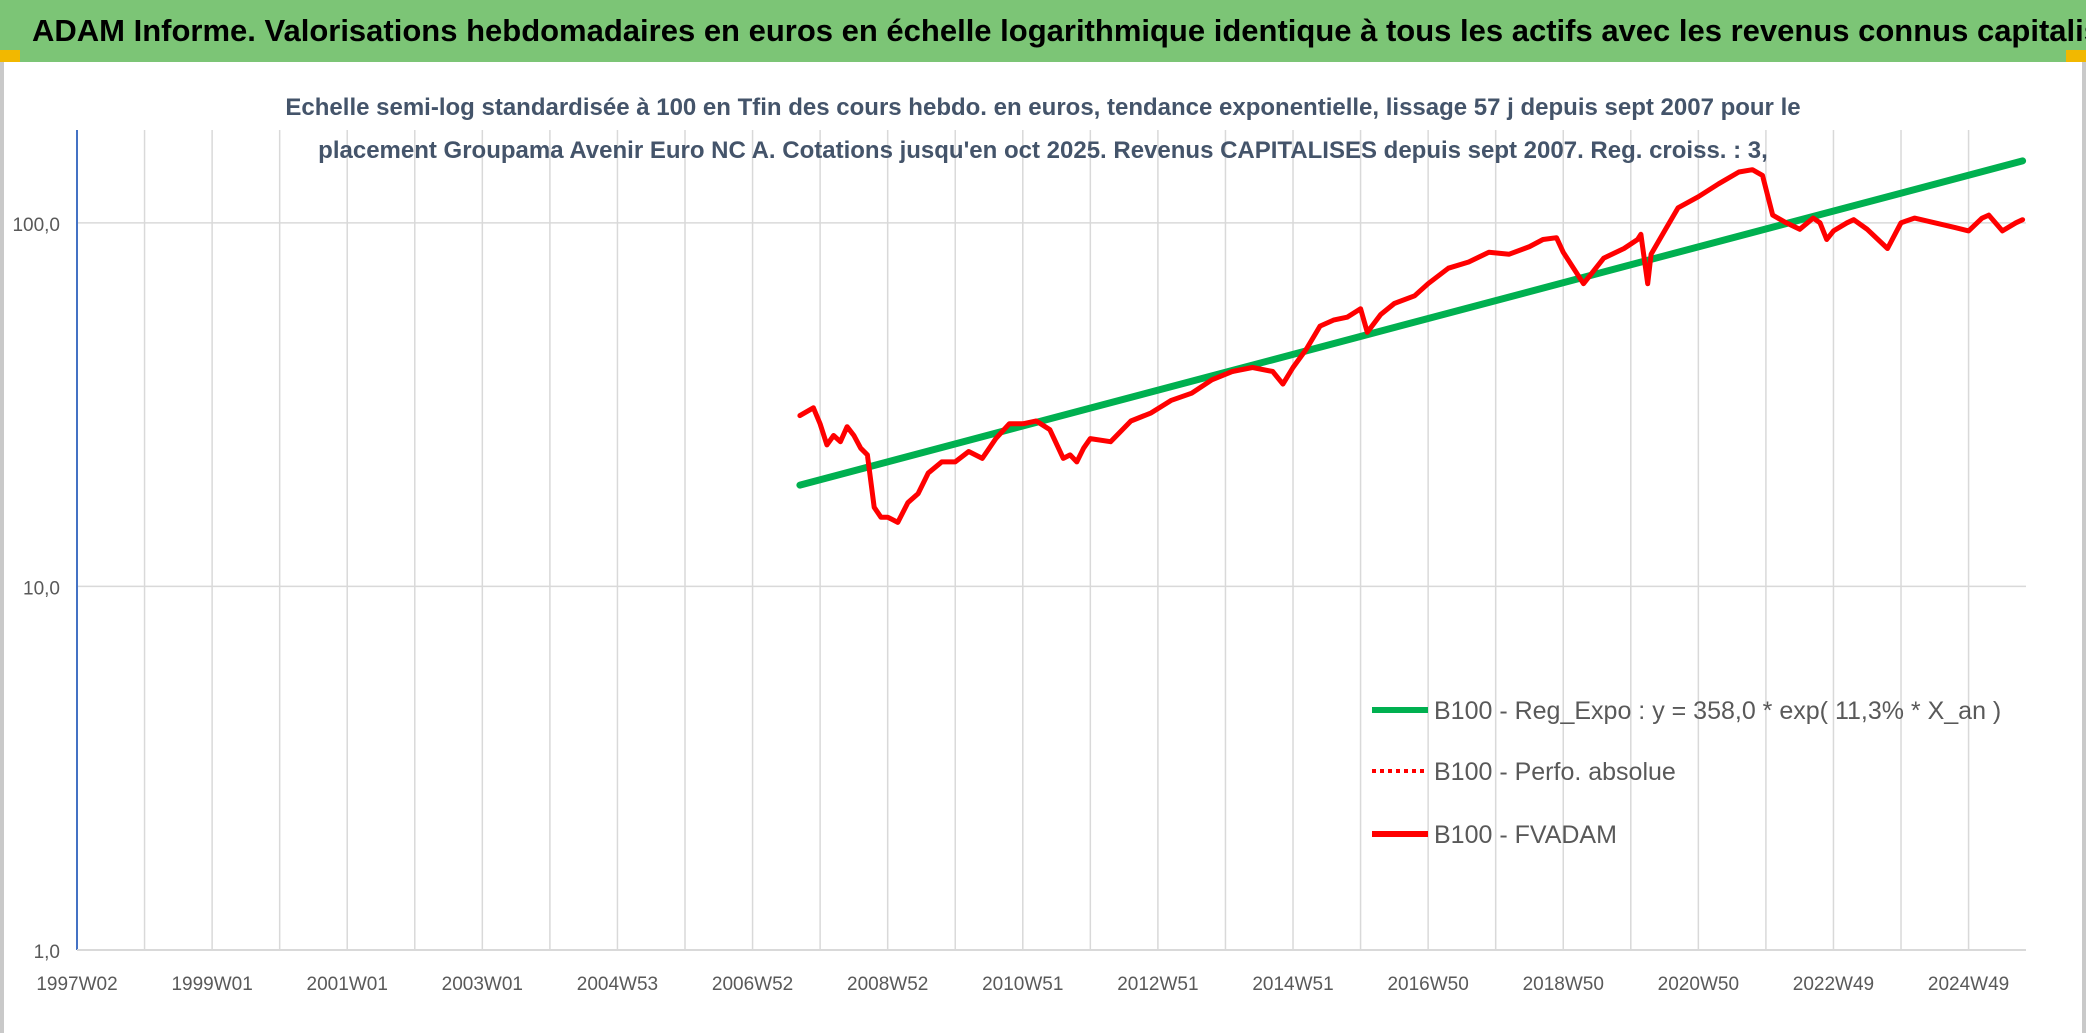  Describe the element at coordinates (1157, 984) in the screenshot. I see `x-tick-label: 2012W51` at that location.